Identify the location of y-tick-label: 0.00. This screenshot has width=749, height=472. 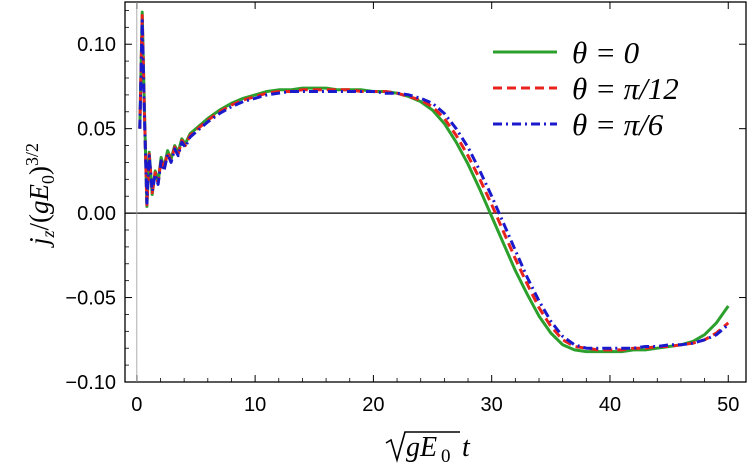
(96, 214).